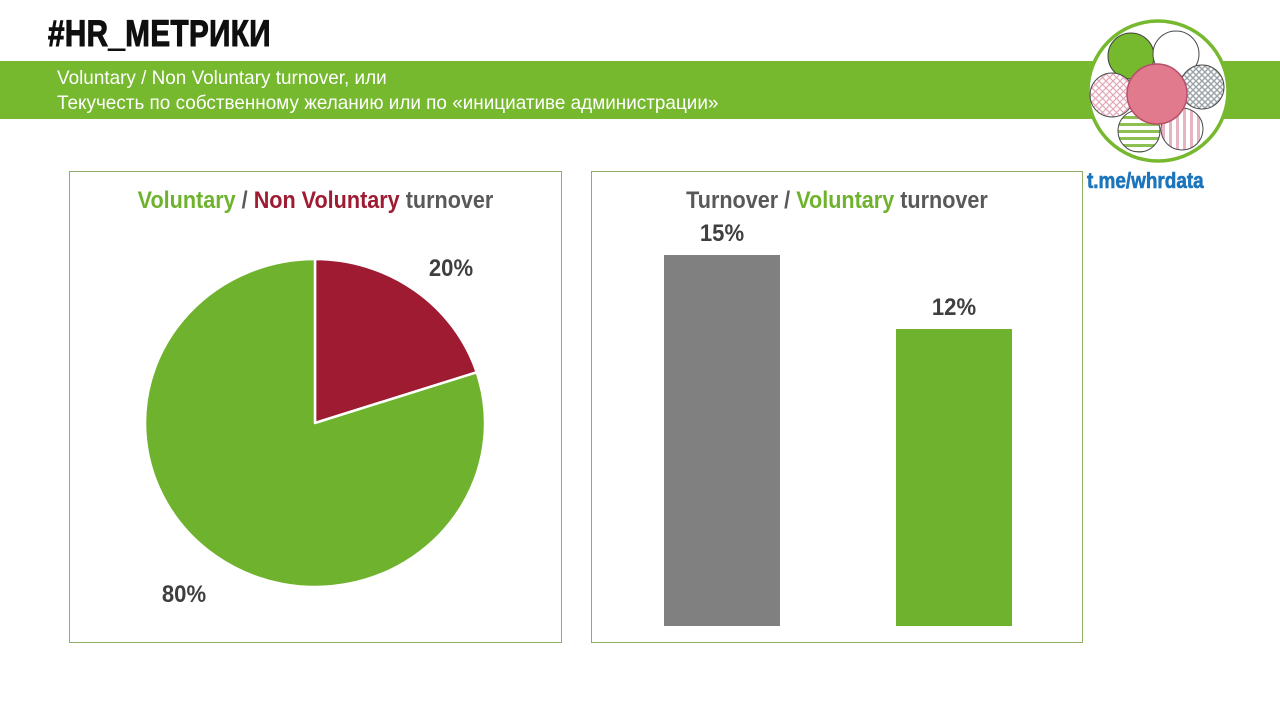  I want to click on logo-flower-icon, so click(1158, 91).